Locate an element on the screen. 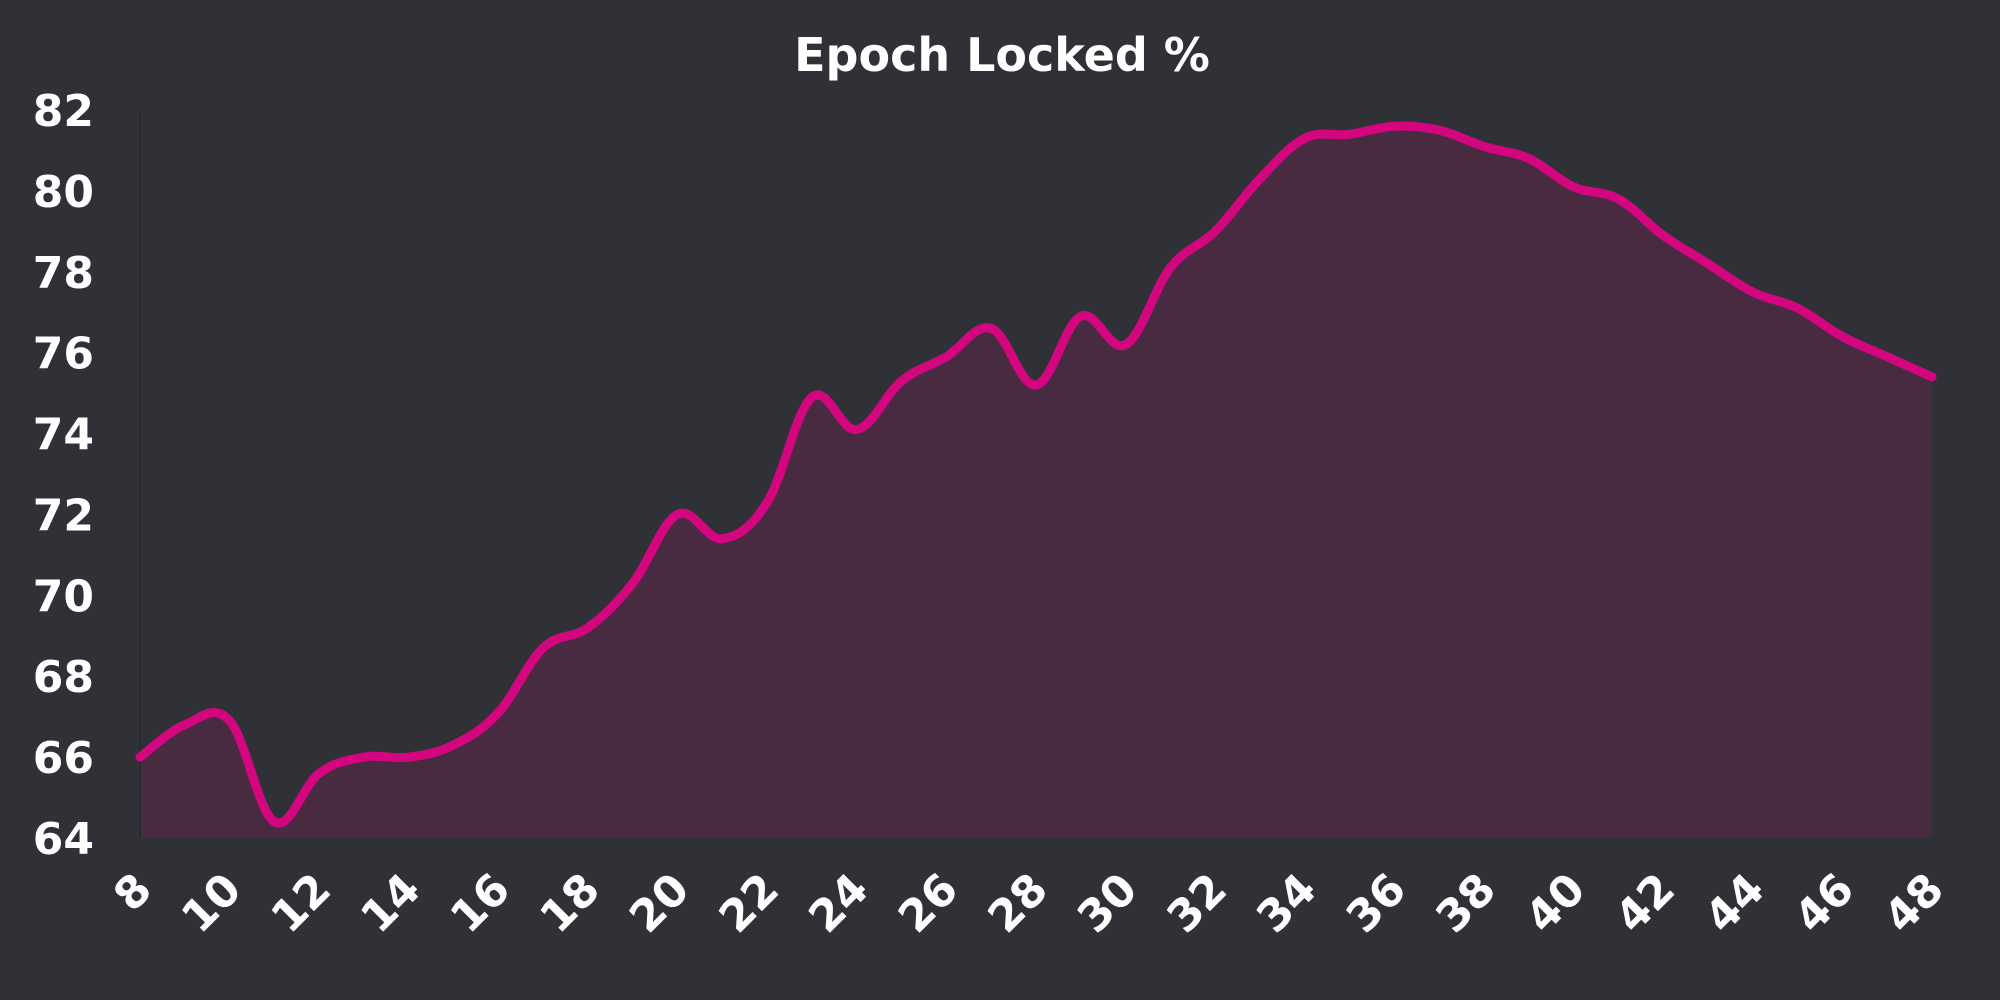  x-tick-label-30: 30 is located at coordinates (1107, 903).